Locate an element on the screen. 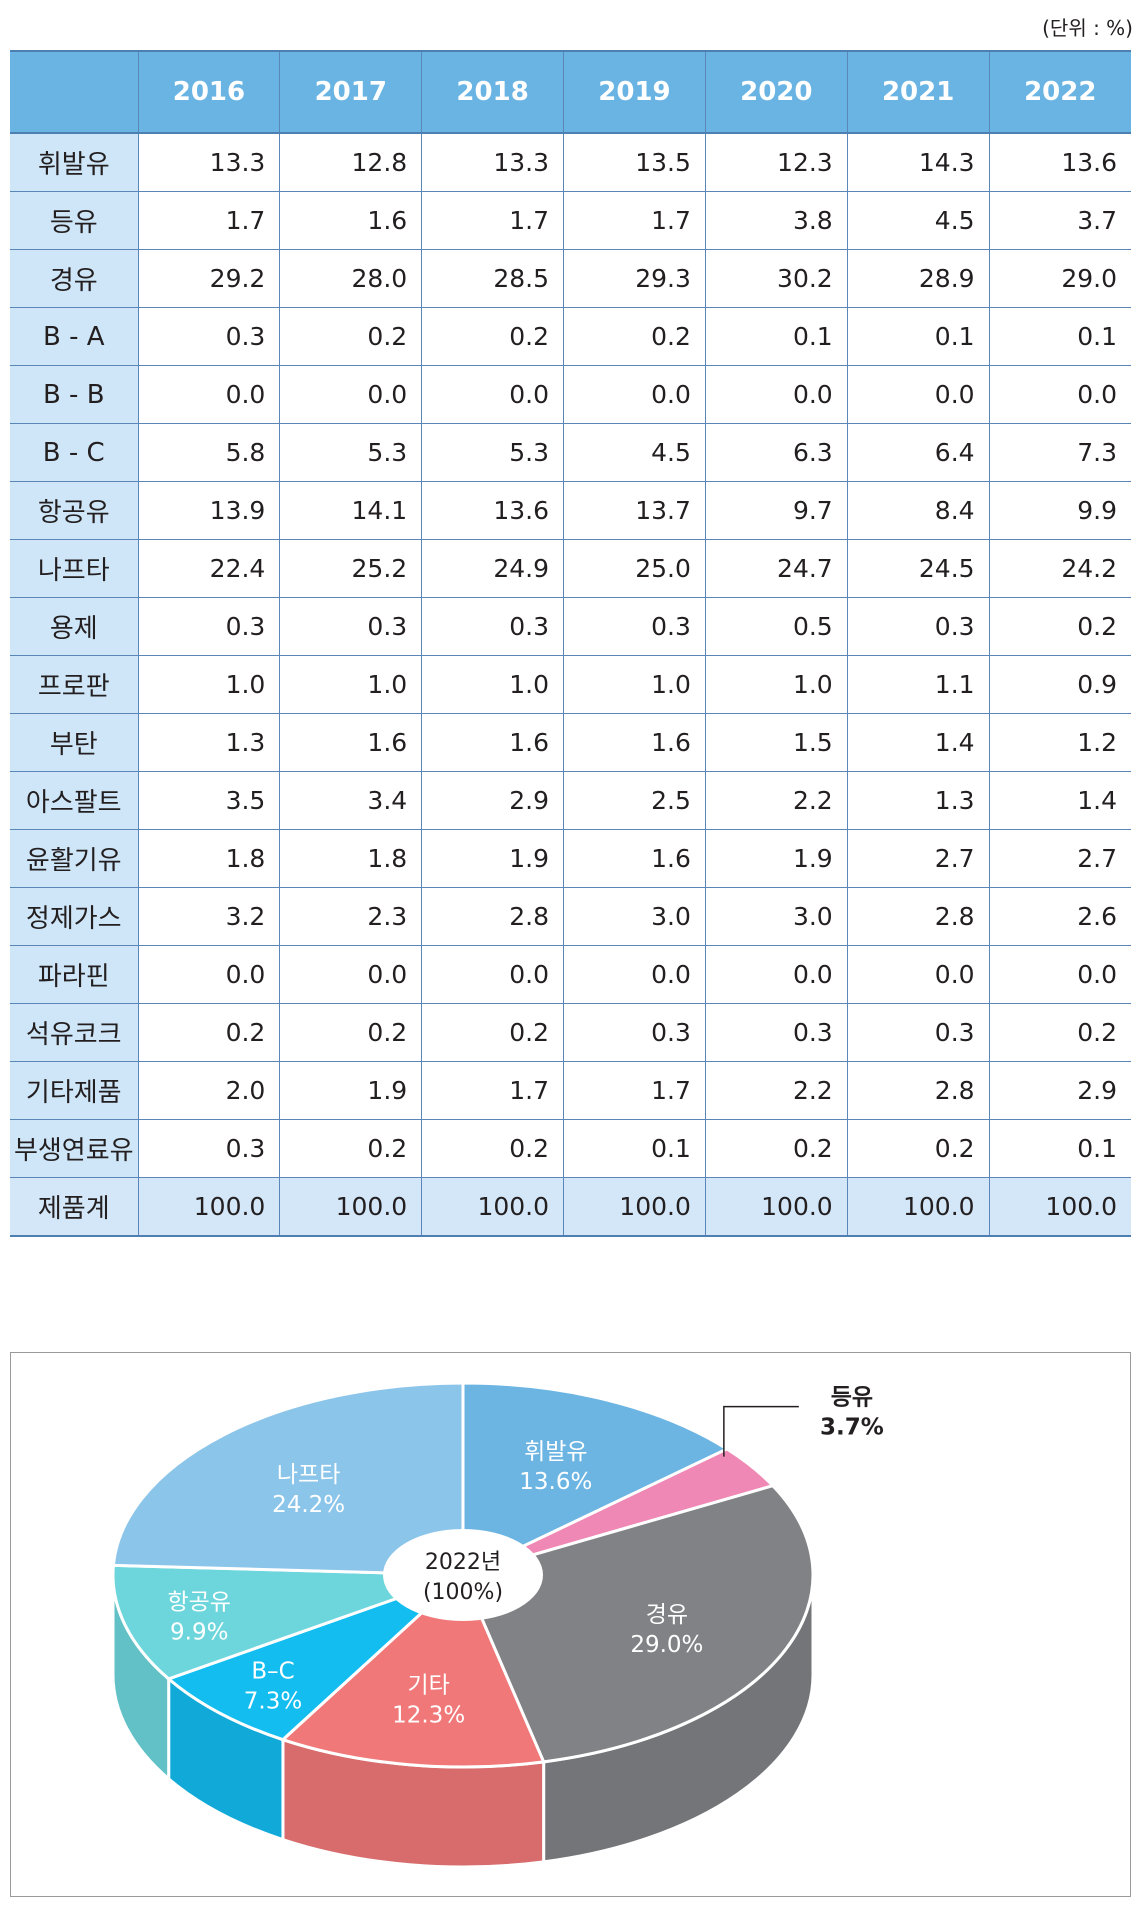 This screenshot has width=1141, height=1905. table-row: 부탄 1.3 1.6 1.6 1.6 1.5 1.4 1.2 is located at coordinates (570, 742).